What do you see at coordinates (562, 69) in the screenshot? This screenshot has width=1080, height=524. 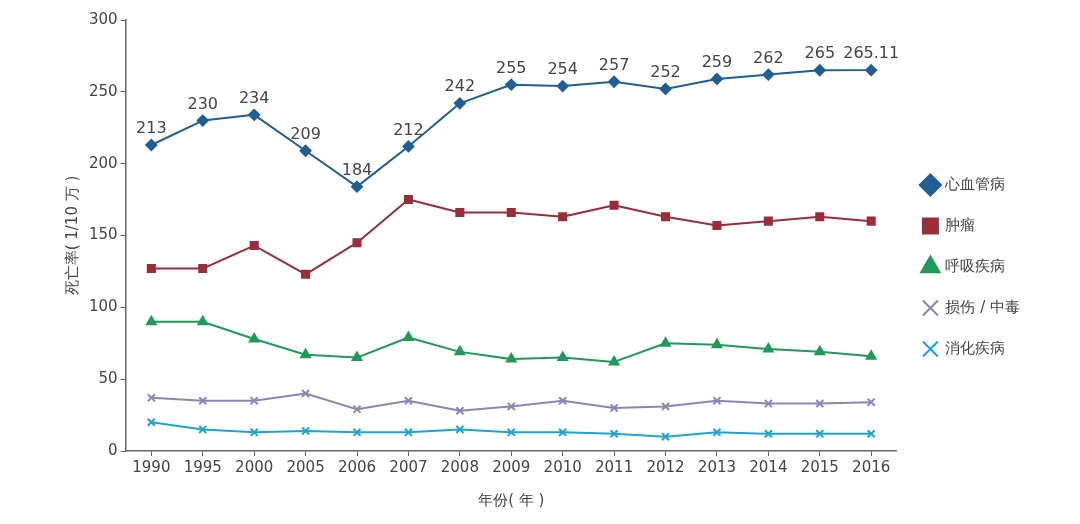 I see `data-label: 254` at bounding box center [562, 69].